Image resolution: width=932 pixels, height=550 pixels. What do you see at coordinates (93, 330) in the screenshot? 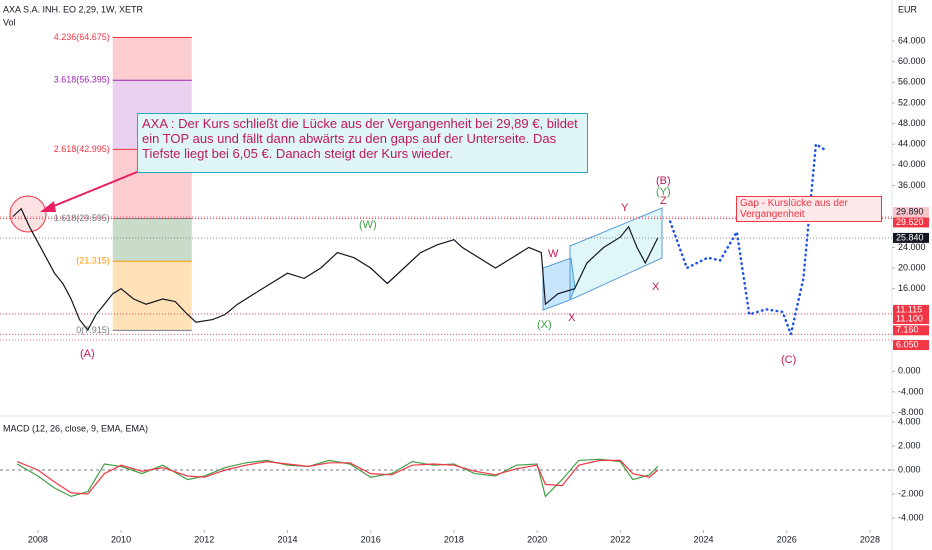
I see `fib-label: 0(7.915)` at bounding box center [93, 330].